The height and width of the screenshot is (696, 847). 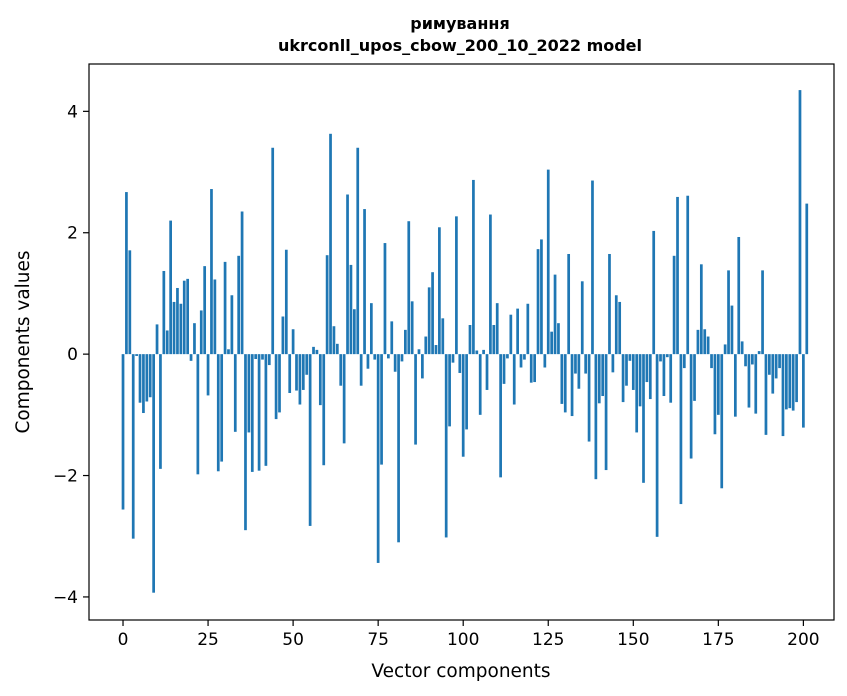 I want to click on x-tick-label: 50, so click(x=293, y=640).